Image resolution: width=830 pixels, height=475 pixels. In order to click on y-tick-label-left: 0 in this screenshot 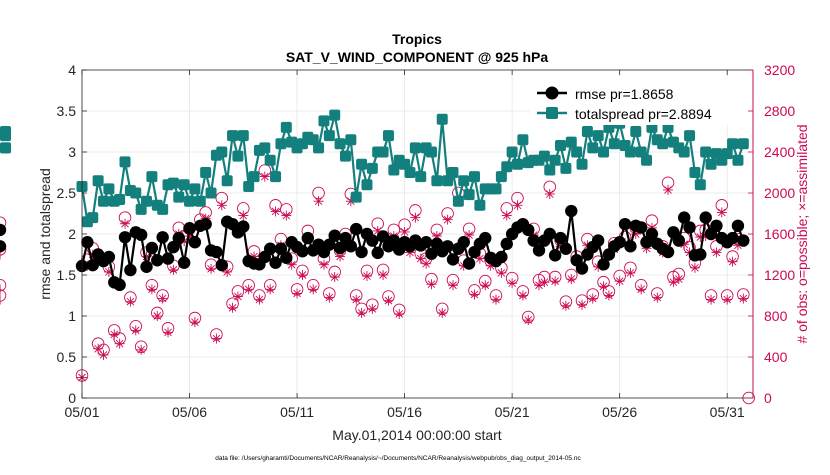, I will do `click(72, 398)`.